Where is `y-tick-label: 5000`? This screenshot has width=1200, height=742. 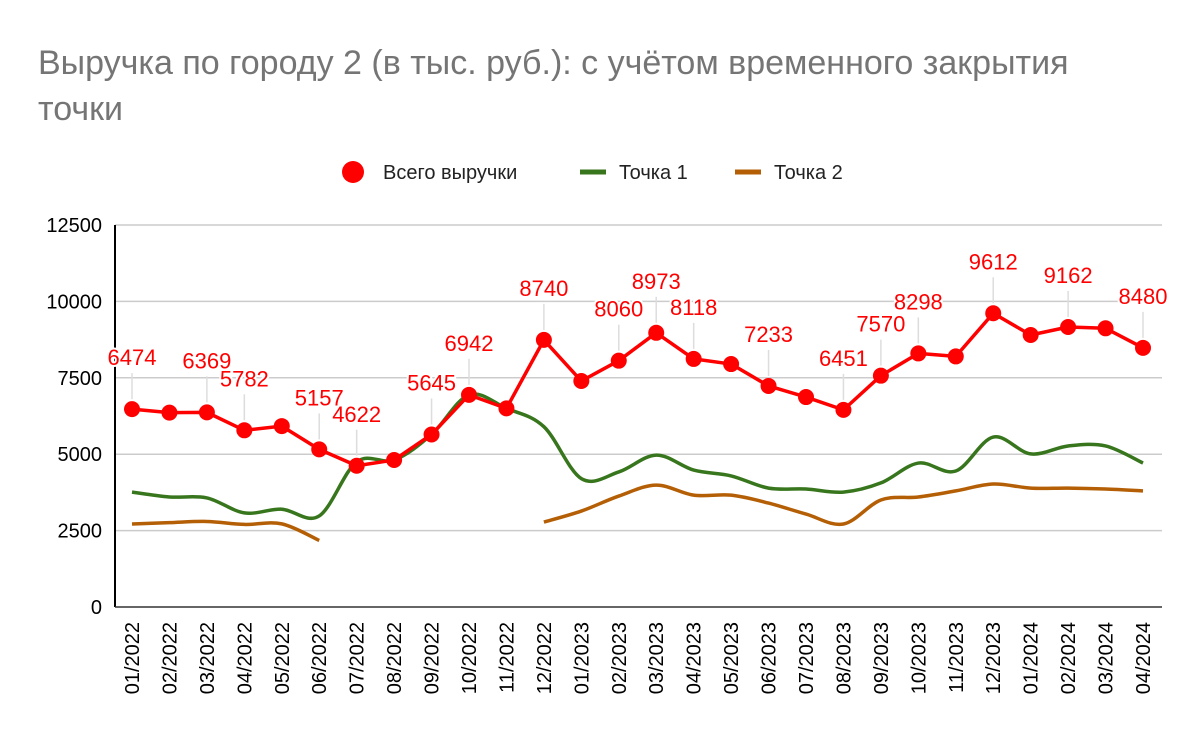 y-tick-label: 5000 is located at coordinates (80, 455).